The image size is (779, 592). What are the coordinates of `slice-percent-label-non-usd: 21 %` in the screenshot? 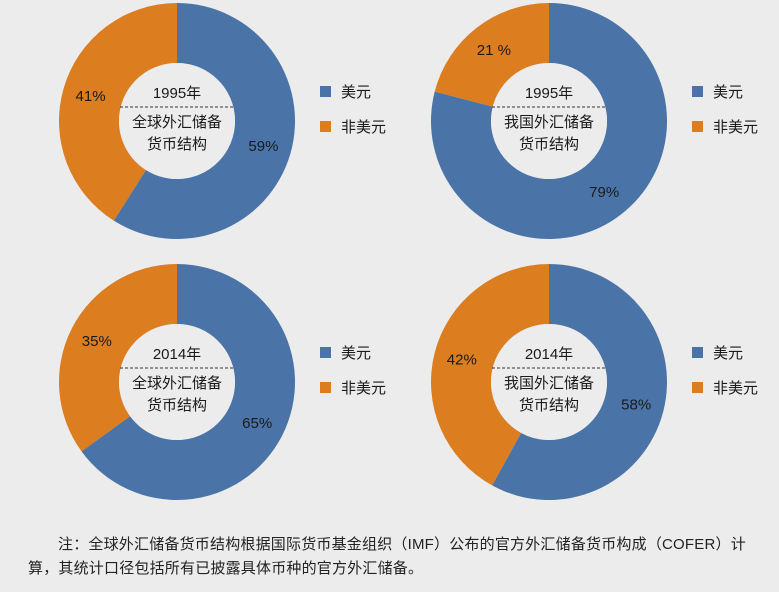 It's located at (494, 50).